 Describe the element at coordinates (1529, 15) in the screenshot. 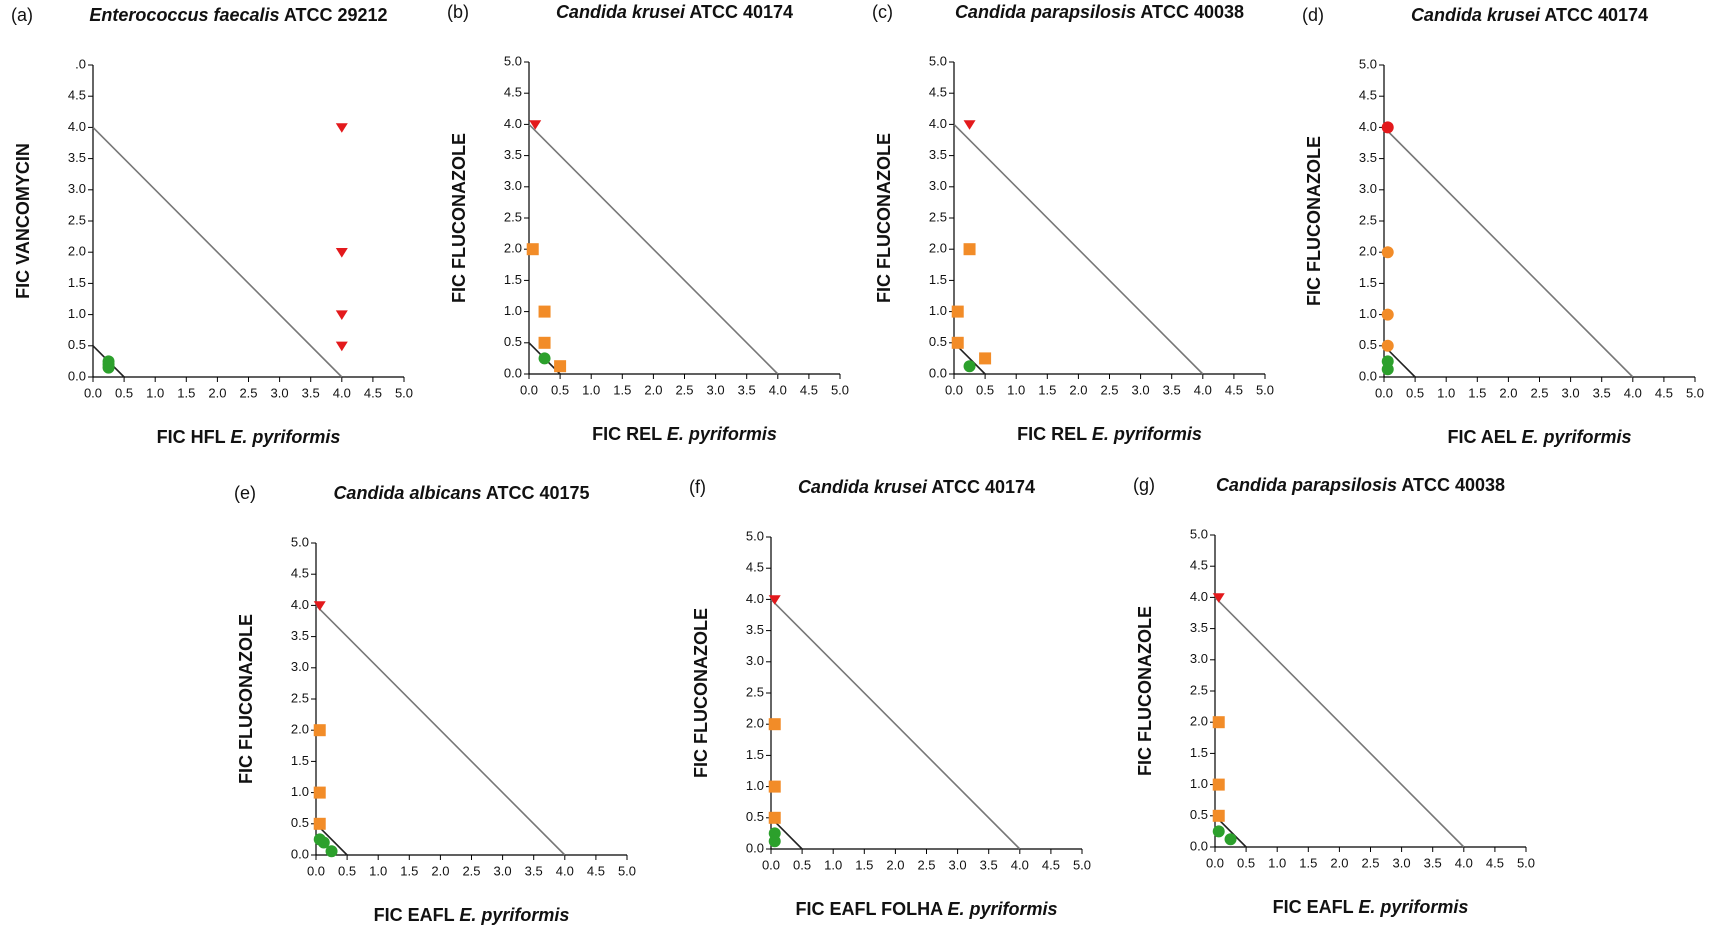

I see `panel-title: Candida krusei ATCC 40174` at that location.